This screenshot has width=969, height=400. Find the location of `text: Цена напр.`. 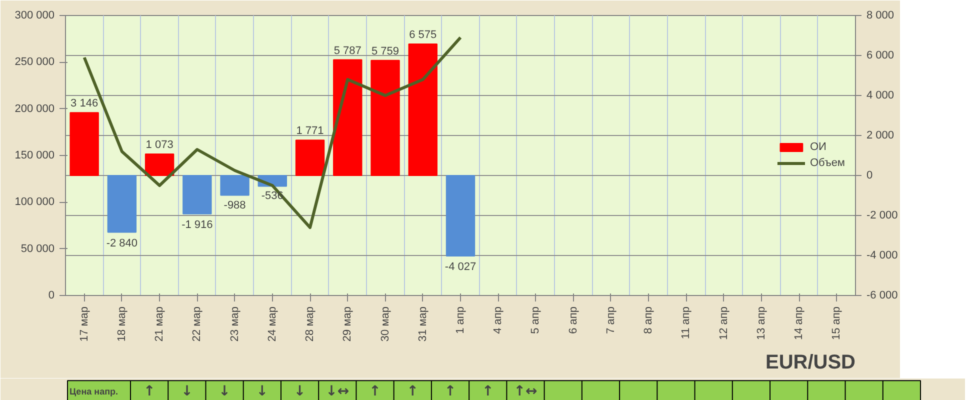

text: Цена напр. is located at coordinates (94, 391).